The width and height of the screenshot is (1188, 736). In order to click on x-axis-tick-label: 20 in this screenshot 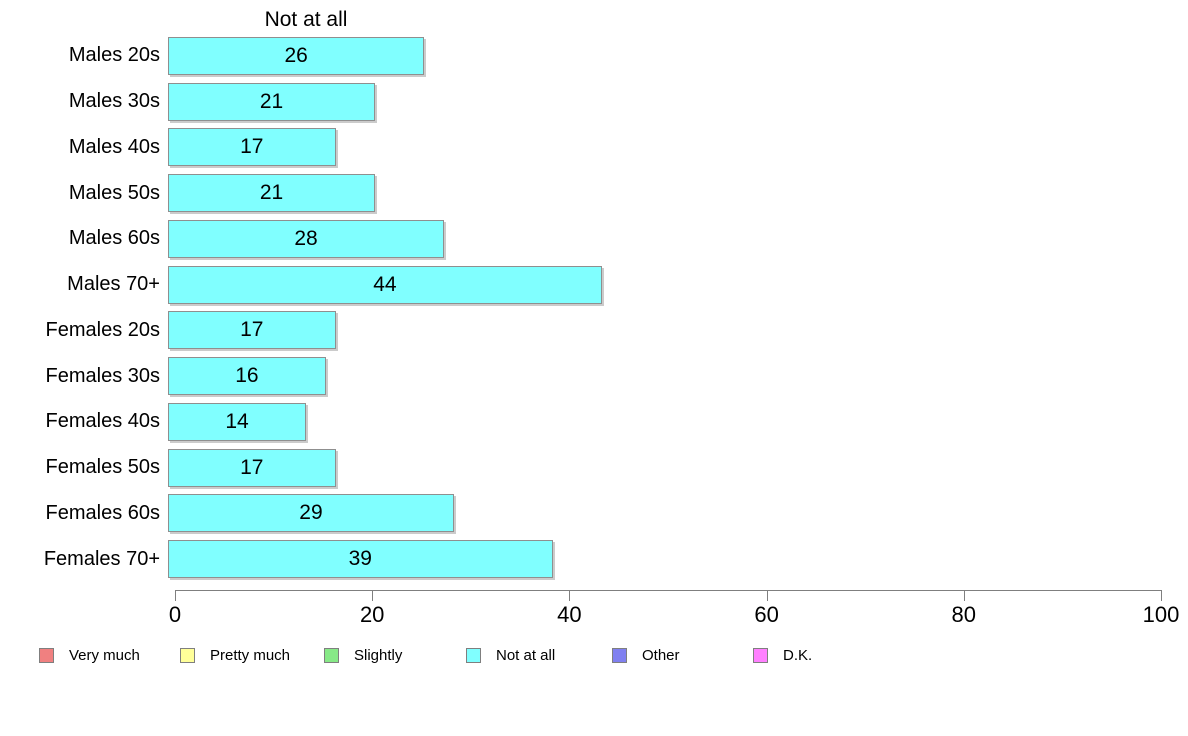, I will do `click(372, 614)`.